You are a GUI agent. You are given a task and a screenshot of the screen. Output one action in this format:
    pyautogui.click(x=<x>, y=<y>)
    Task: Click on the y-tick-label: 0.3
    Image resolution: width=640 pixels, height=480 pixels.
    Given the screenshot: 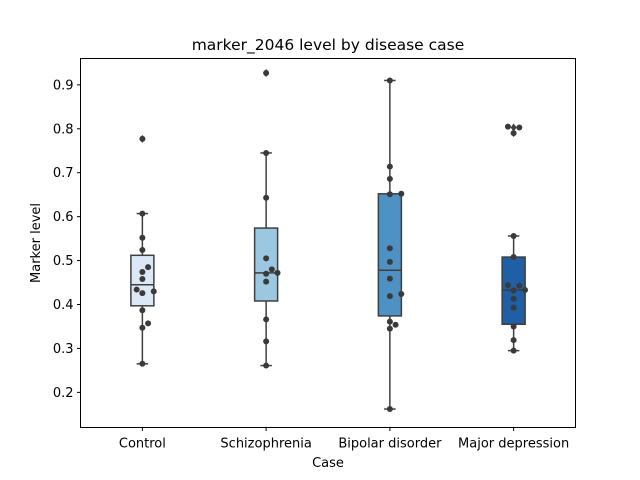 What is the action you would take?
    pyautogui.click(x=63, y=349)
    